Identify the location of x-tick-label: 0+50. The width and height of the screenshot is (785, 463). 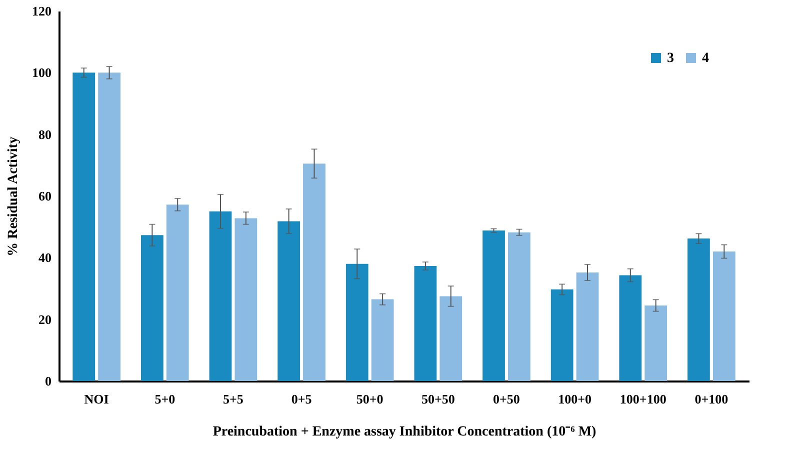
(506, 399).